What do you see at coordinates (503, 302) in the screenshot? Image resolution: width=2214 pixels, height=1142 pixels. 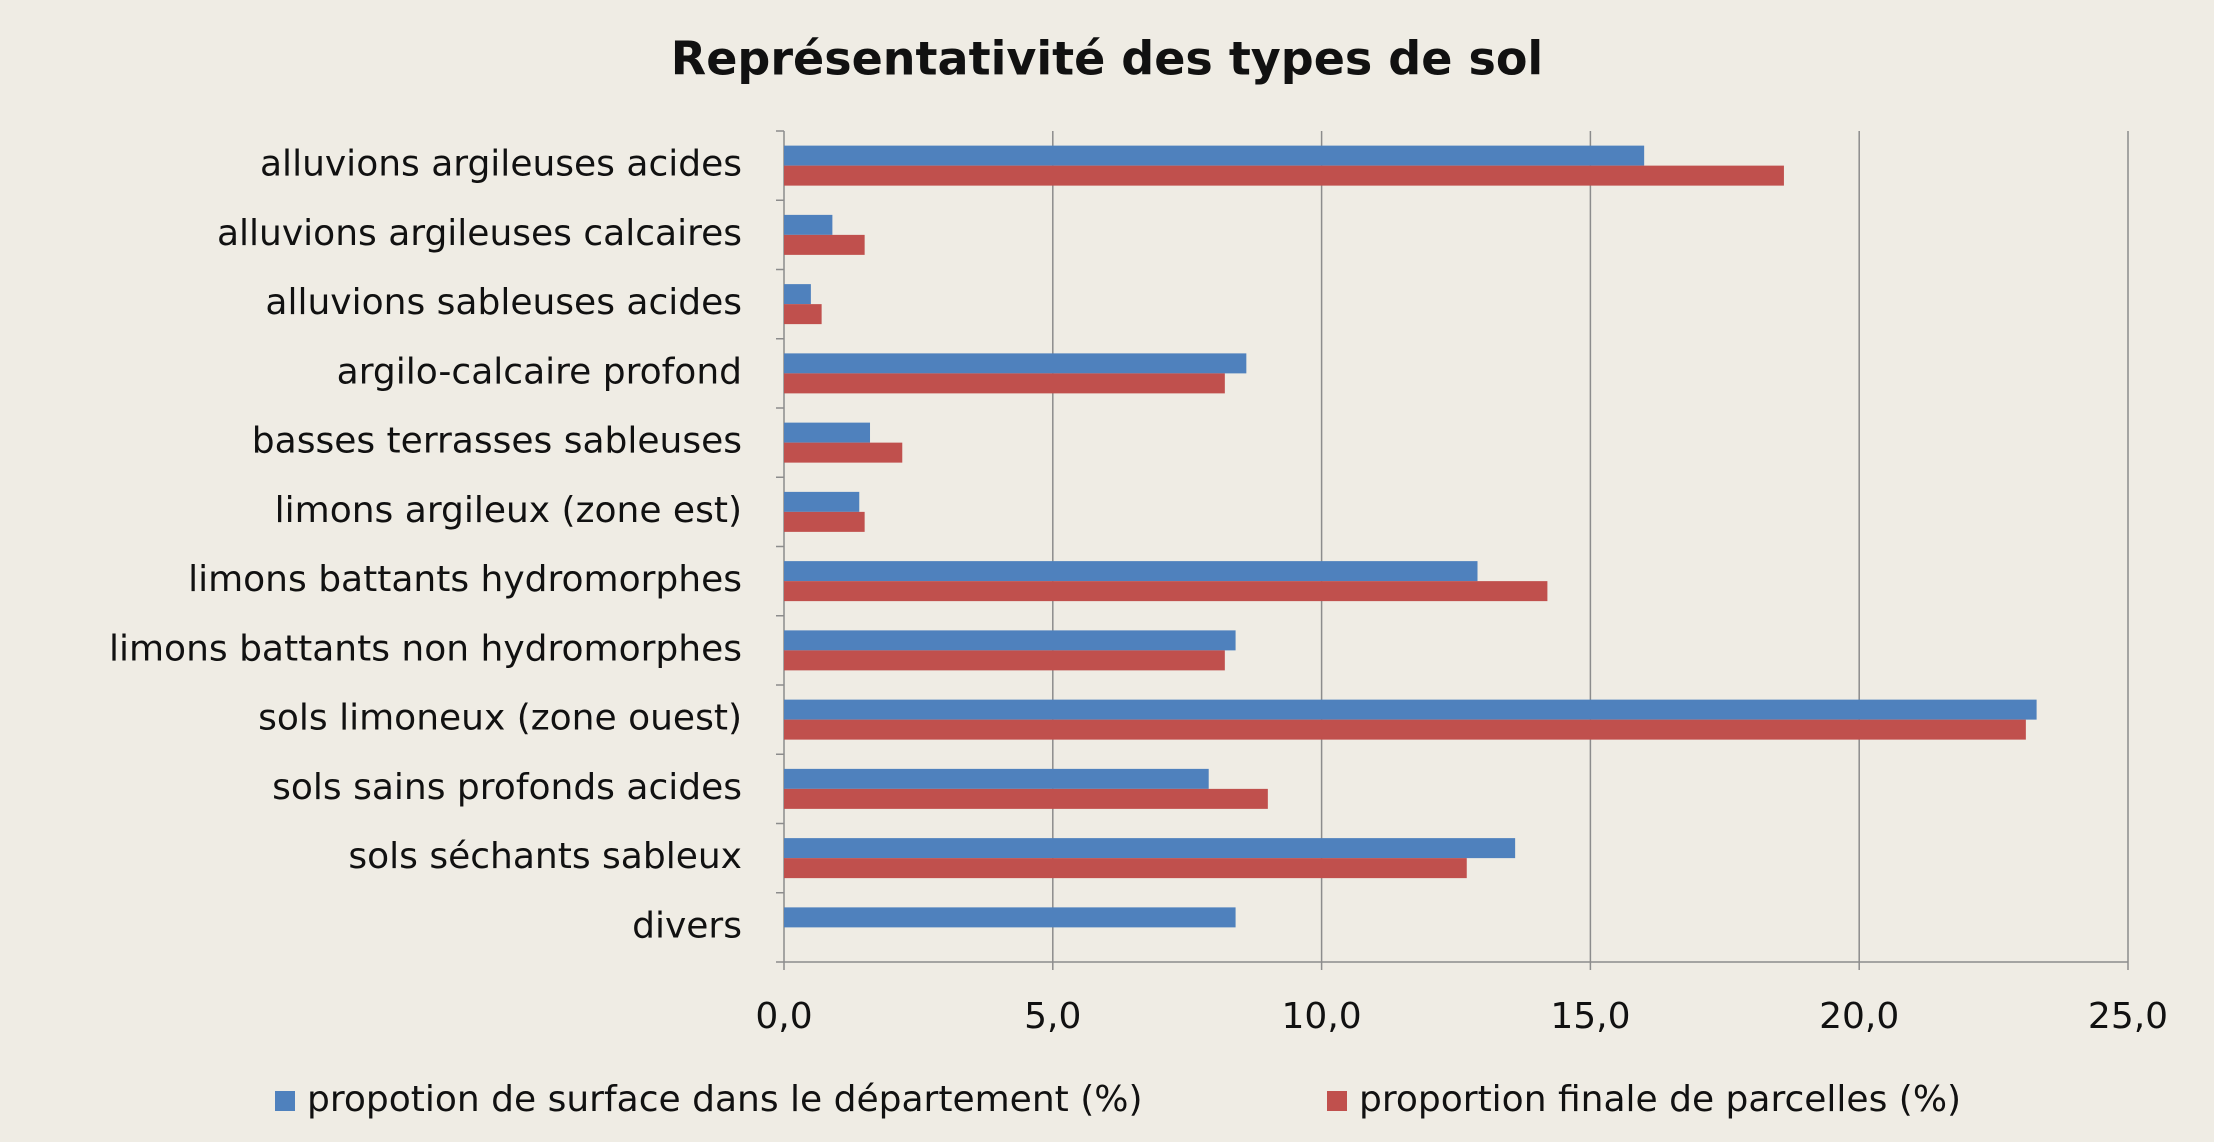 I see `y-tick-label: alluvions sableuses acides` at bounding box center [503, 302].